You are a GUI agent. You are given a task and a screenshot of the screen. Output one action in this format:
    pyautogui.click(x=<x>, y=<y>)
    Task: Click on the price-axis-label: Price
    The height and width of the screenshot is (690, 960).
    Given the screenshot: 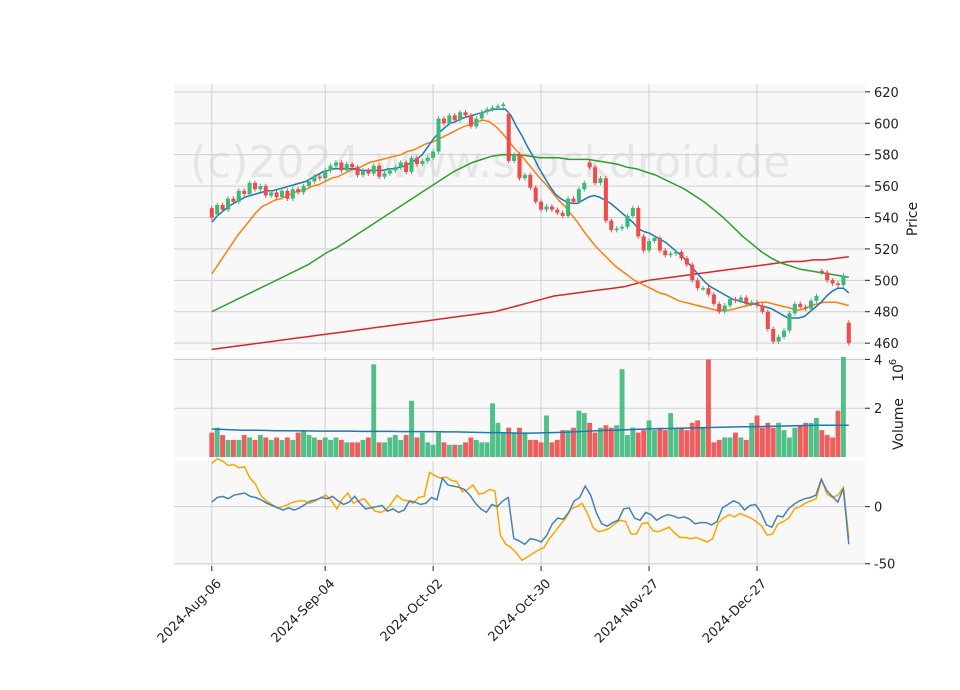 What is the action you would take?
    pyautogui.click(x=913, y=219)
    